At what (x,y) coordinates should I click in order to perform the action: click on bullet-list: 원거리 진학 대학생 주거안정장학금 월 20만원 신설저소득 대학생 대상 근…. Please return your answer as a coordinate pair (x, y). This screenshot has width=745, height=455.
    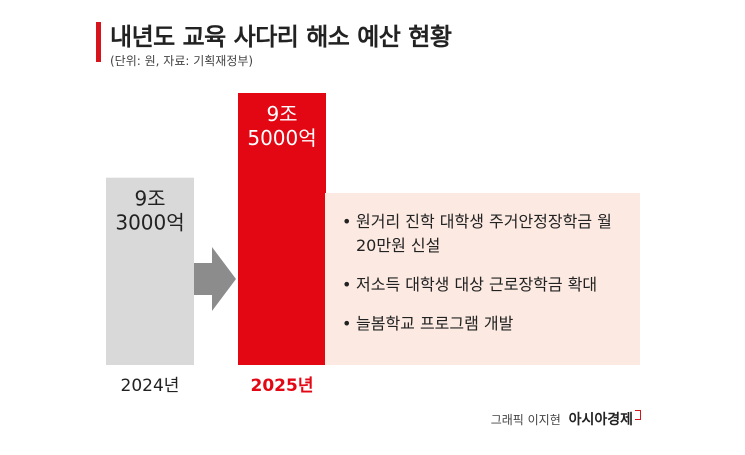
    Looking at the image, I should click on (487, 280).